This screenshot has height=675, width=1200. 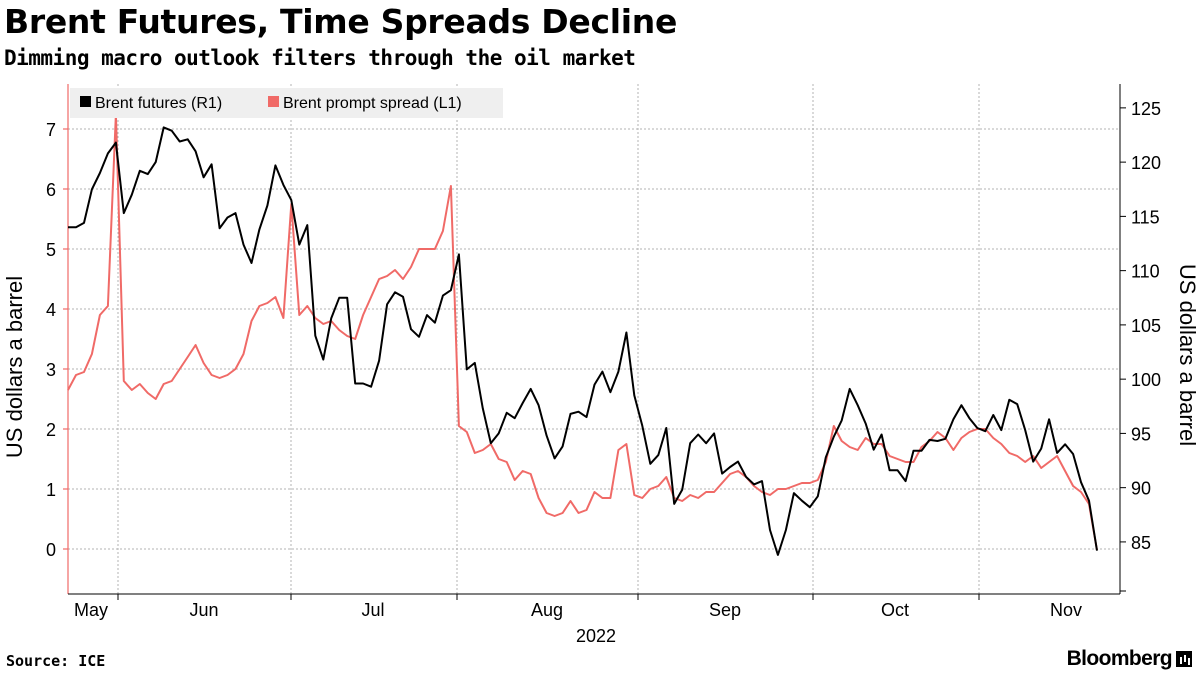 What do you see at coordinates (547, 610) in the screenshot?
I see `x-tick-label: Aug` at bounding box center [547, 610].